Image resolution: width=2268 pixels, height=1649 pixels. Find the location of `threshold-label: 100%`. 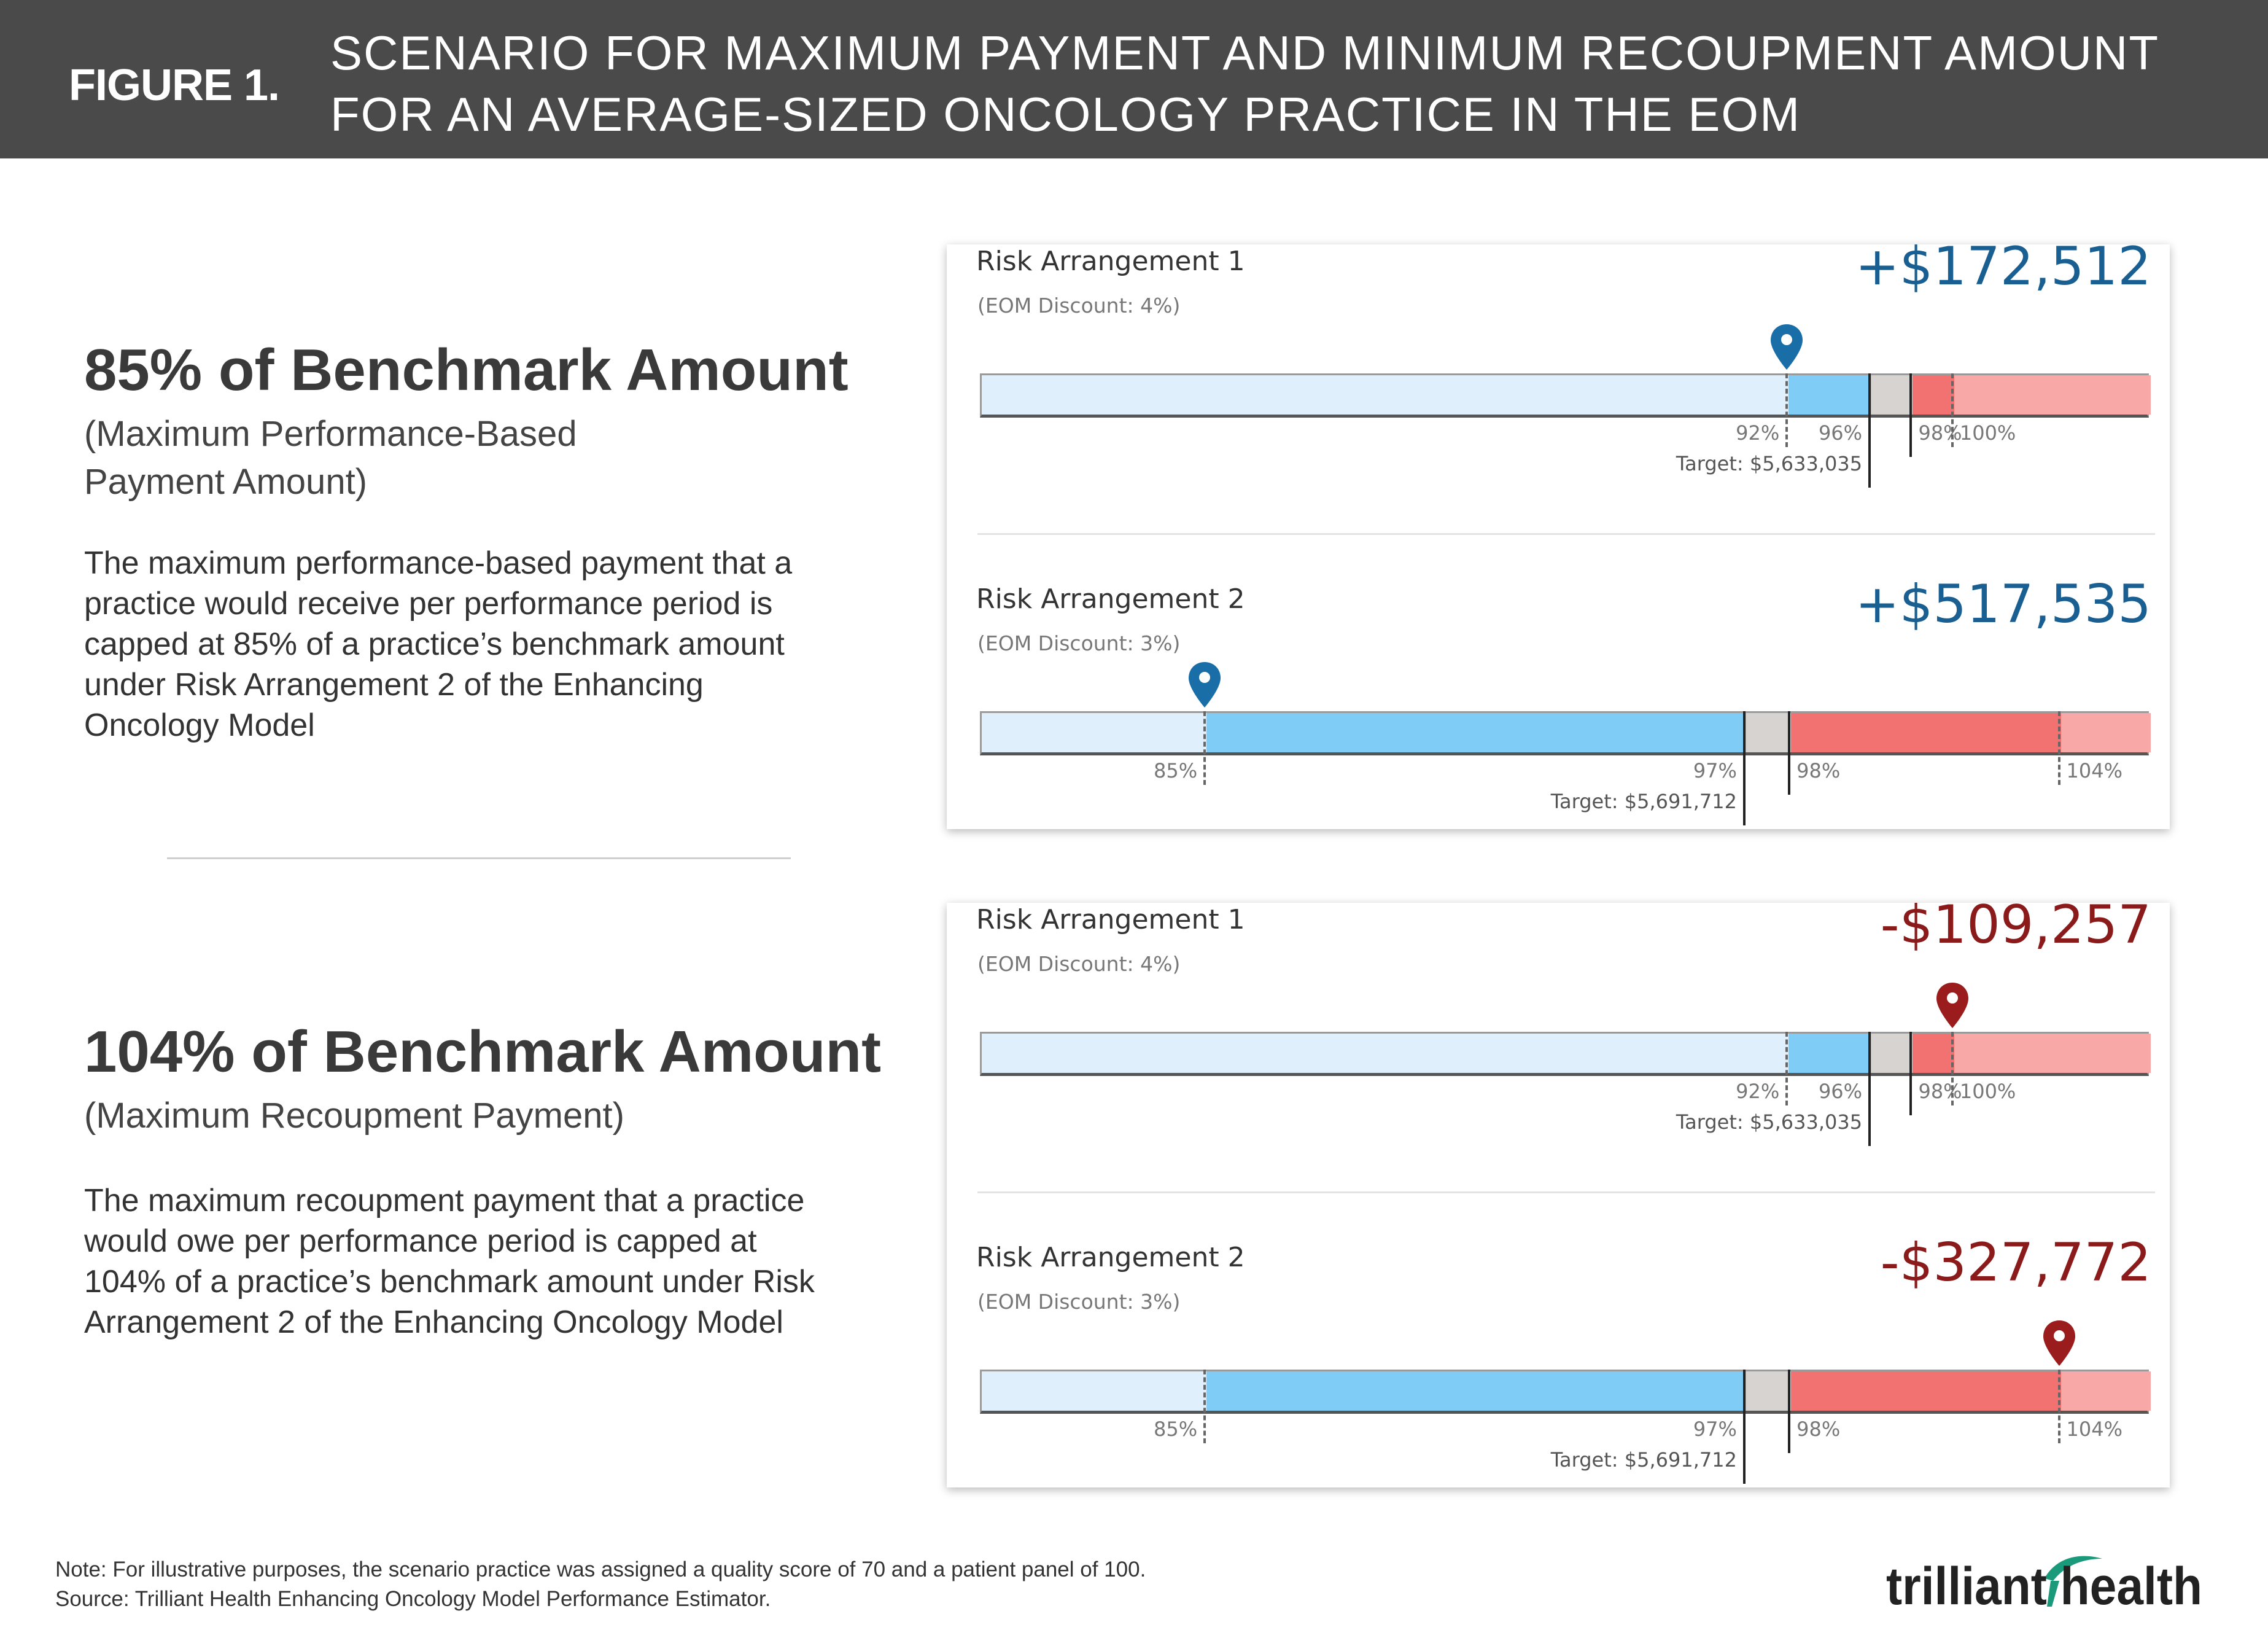

threshold-label: 100% is located at coordinates (1987, 1091).